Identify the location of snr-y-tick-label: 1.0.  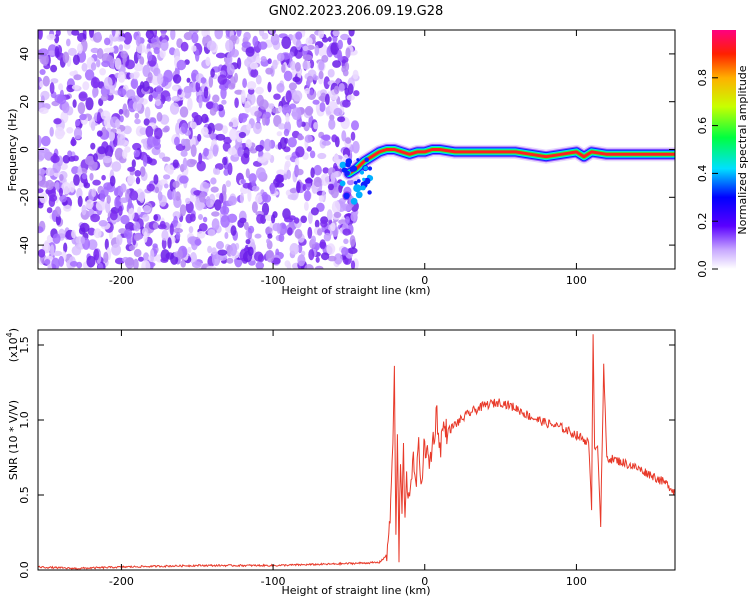
(24, 420).